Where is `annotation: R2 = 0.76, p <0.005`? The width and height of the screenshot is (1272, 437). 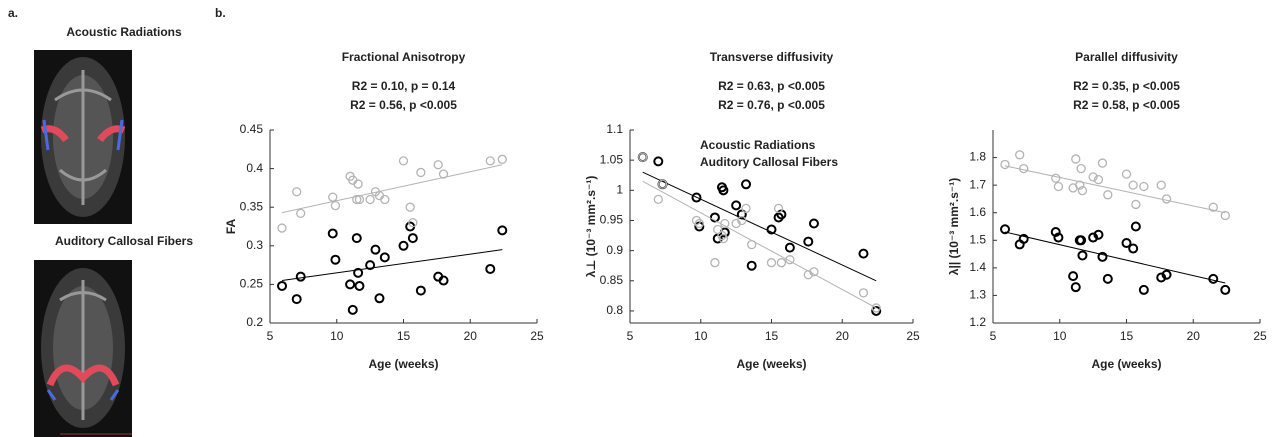
annotation: R2 = 0.76, p <0.005 is located at coordinates (771, 105).